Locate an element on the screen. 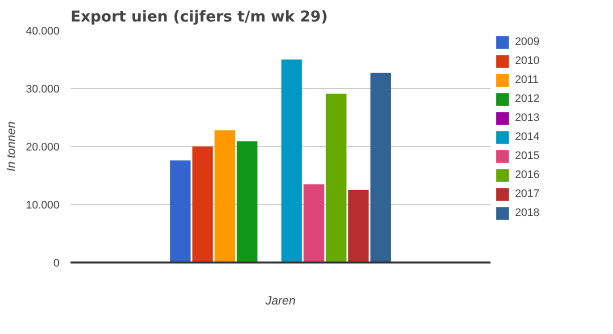  y-tick-label: 0 is located at coordinates (56, 264).